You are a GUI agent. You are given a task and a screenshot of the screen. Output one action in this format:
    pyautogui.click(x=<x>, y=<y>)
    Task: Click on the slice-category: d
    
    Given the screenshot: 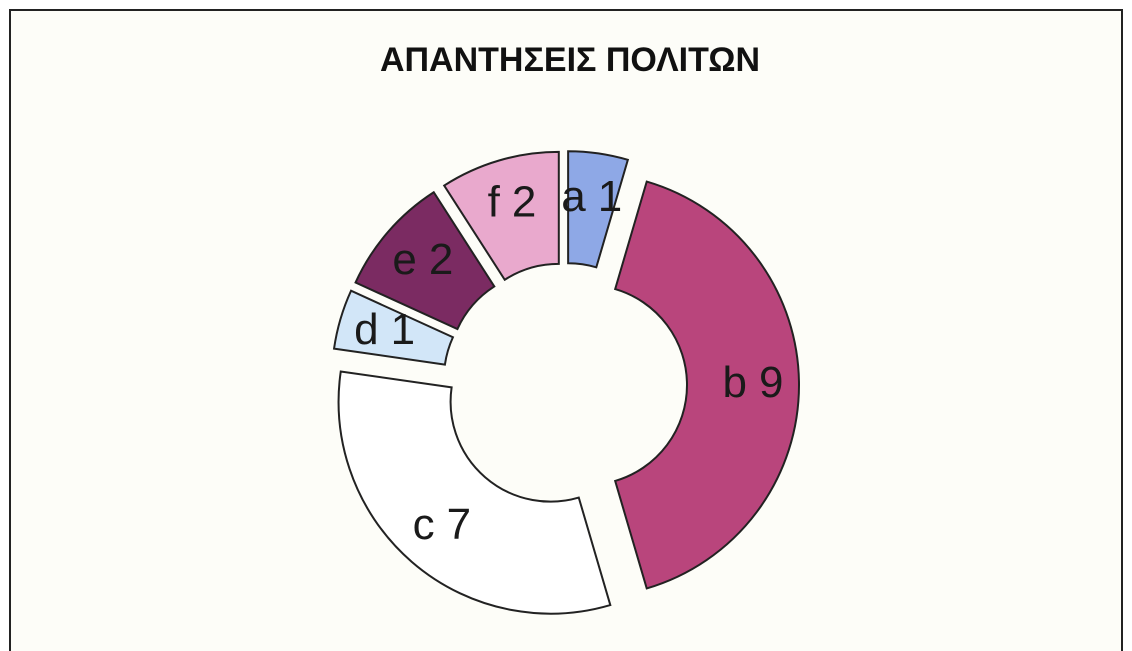 What is the action you would take?
    pyautogui.click(x=366, y=329)
    